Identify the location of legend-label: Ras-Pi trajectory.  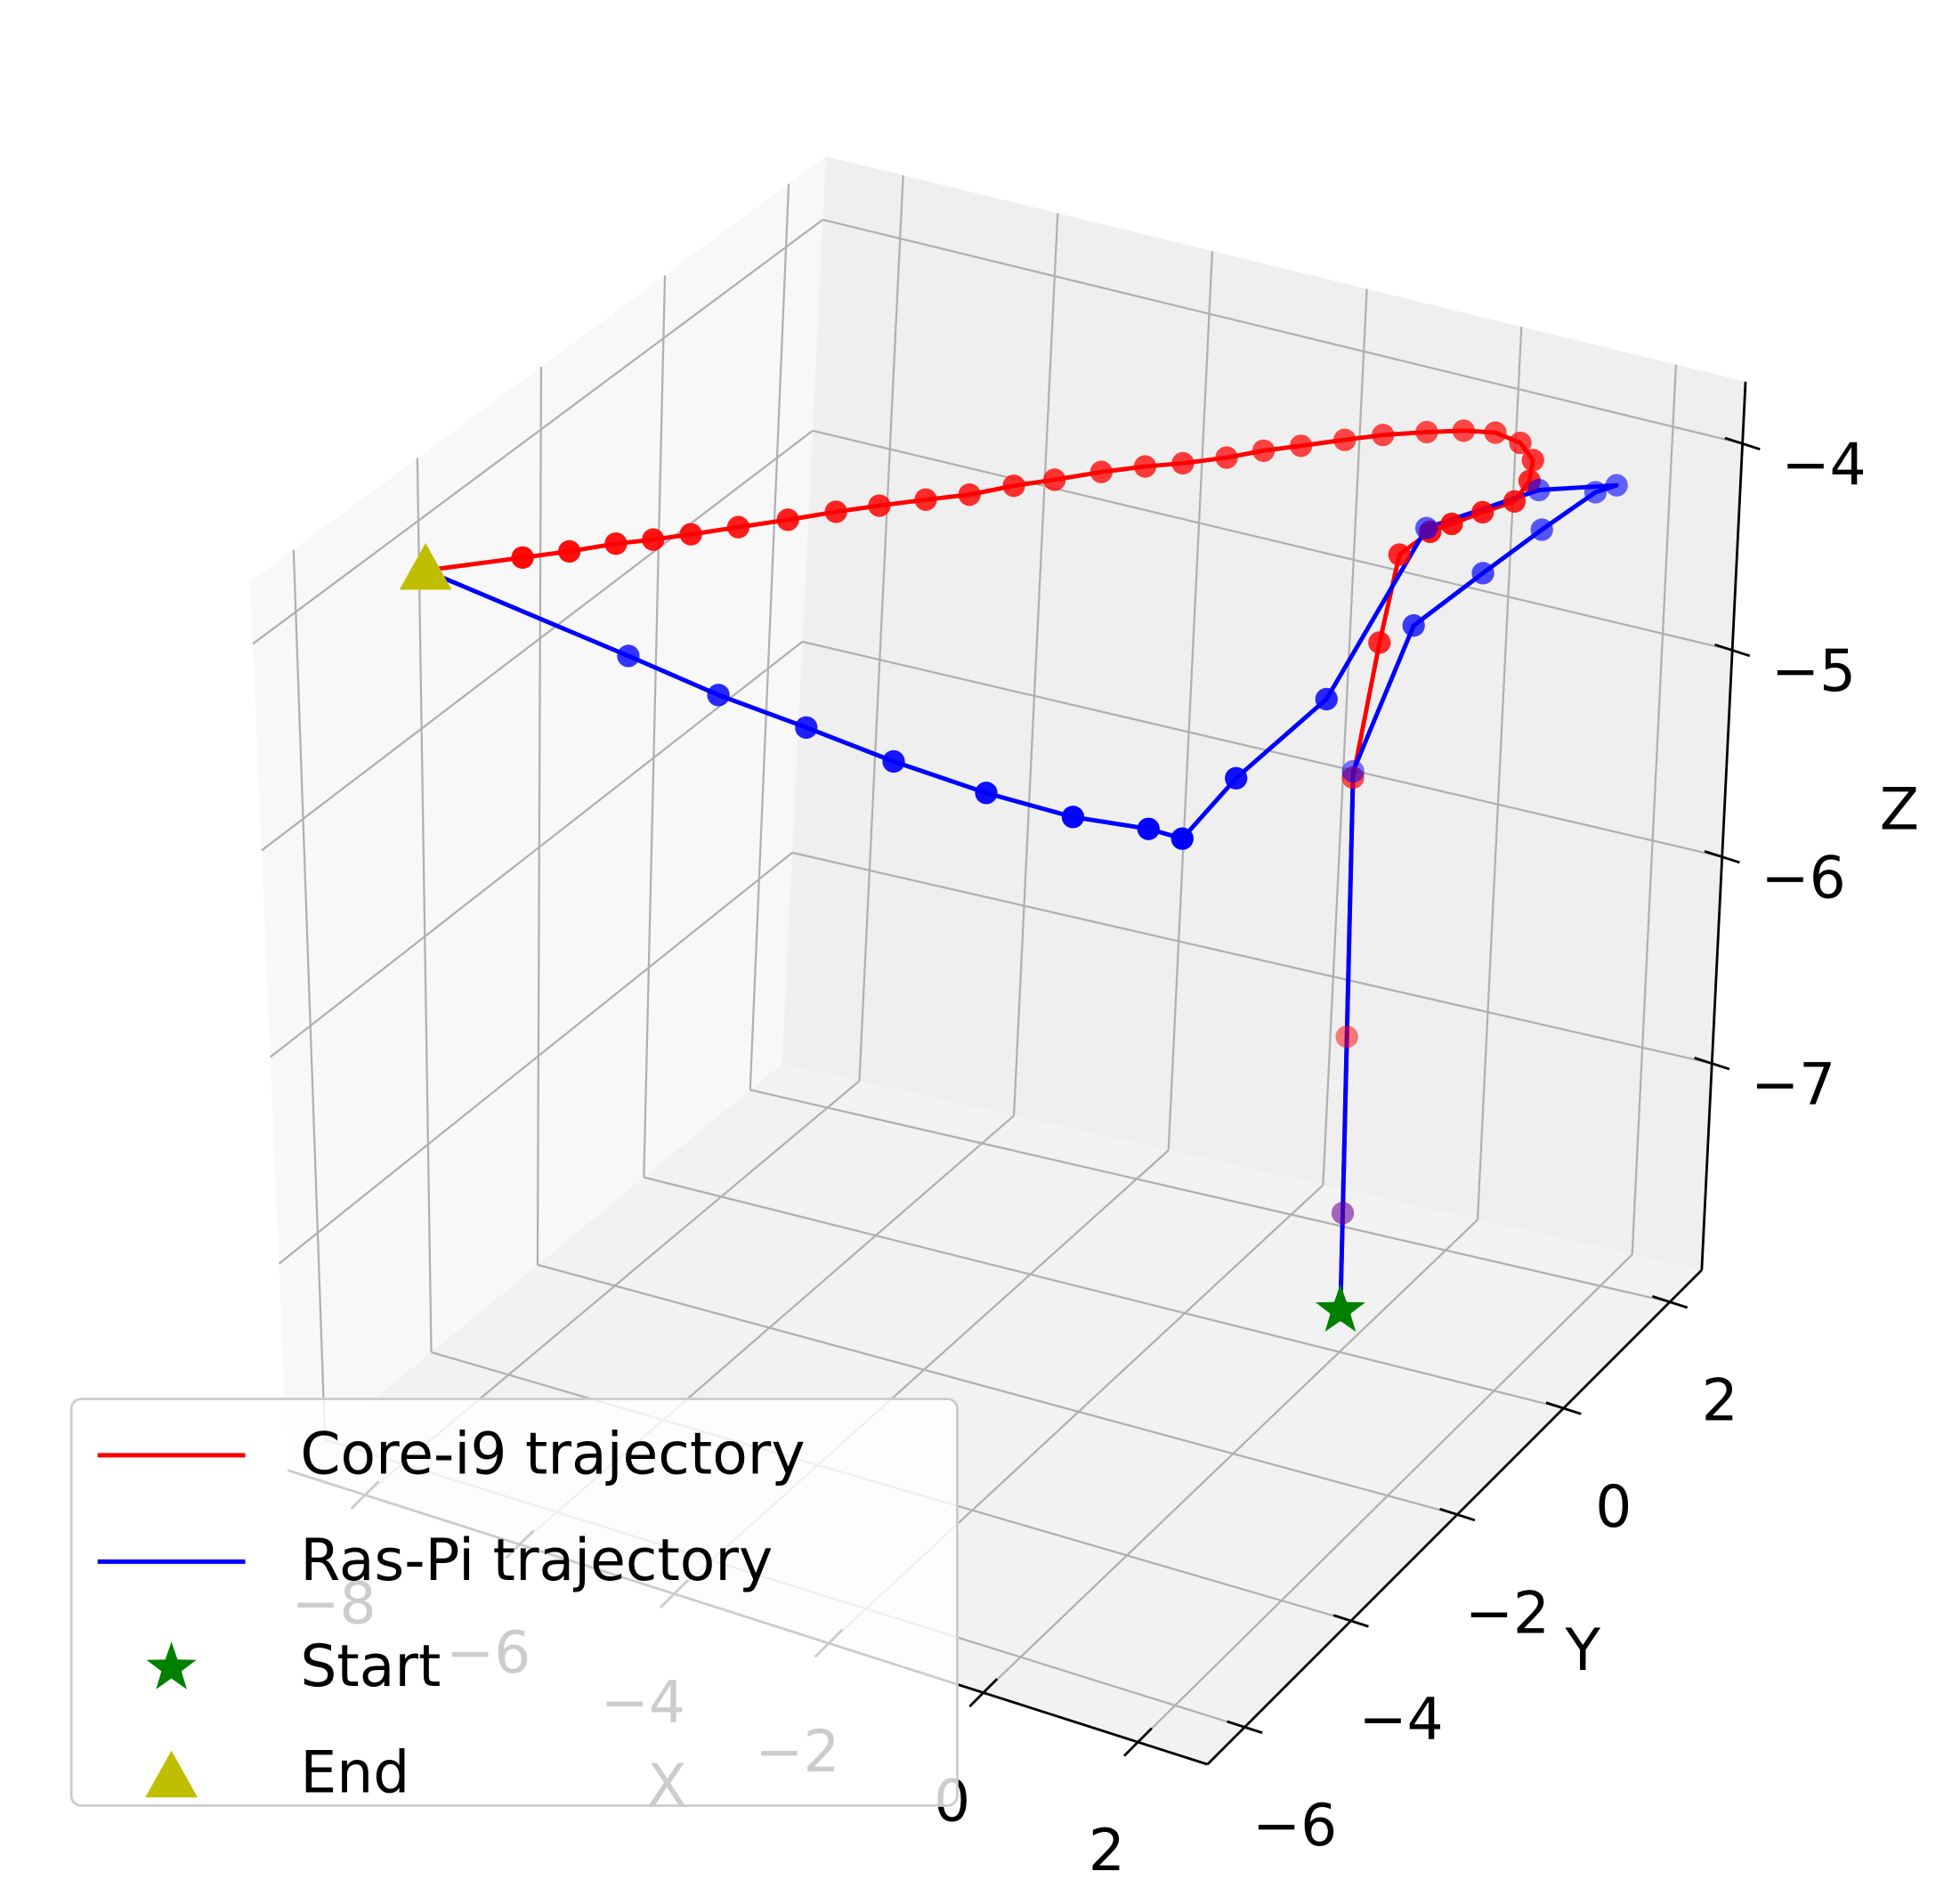
(536, 1560).